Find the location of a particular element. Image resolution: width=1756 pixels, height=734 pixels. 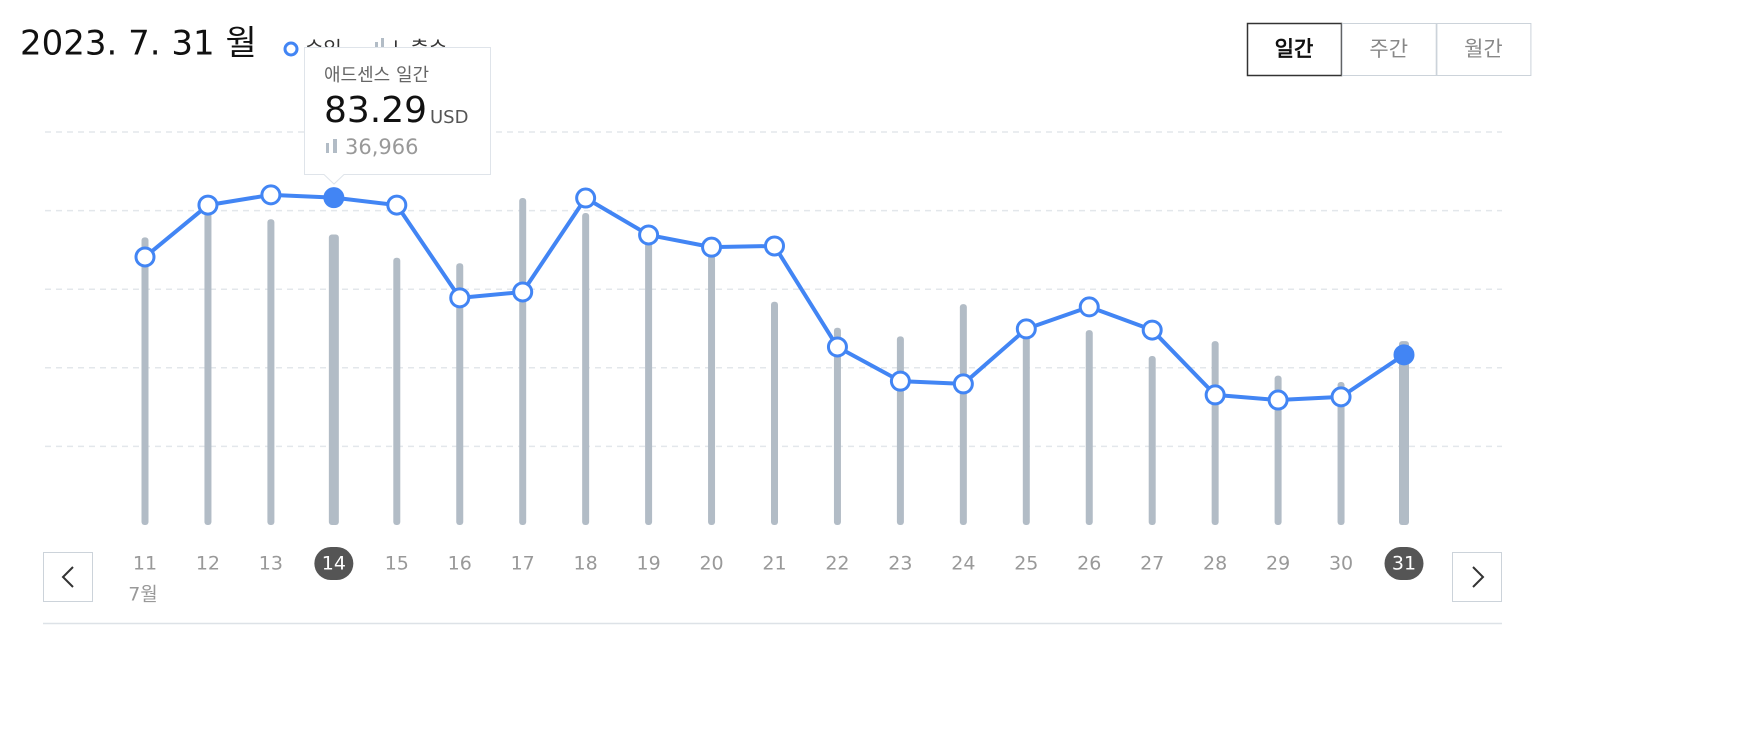

tooltip-box is located at coordinates (397, 116).